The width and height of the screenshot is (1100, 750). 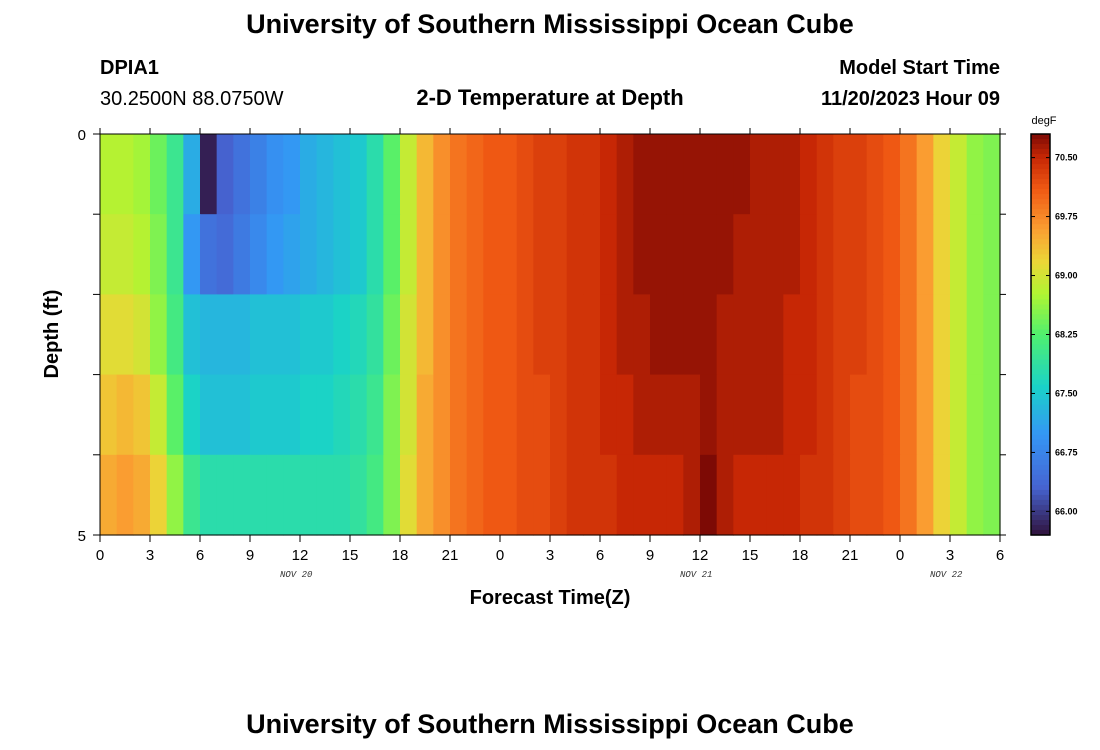 What do you see at coordinates (400, 555) in the screenshot?
I see `x-tick-label: 18` at bounding box center [400, 555].